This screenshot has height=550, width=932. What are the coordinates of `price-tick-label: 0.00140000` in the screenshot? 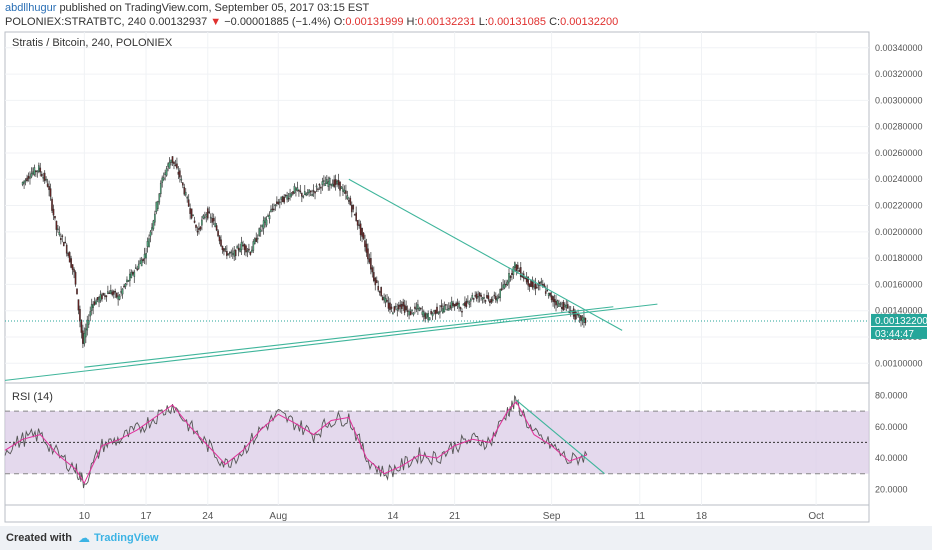 It's located at (899, 311).